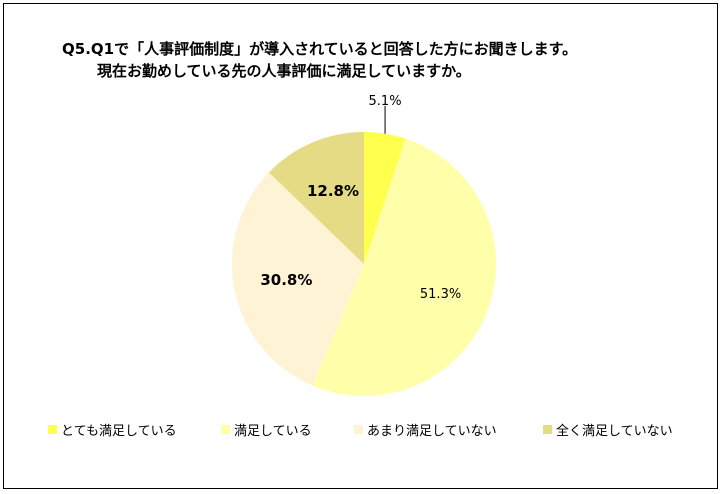 The width and height of the screenshot is (723, 494). What do you see at coordinates (333, 191) in the screenshot?
I see `data-label-not-satisfied-at-all: 12.8%` at bounding box center [333, 191].